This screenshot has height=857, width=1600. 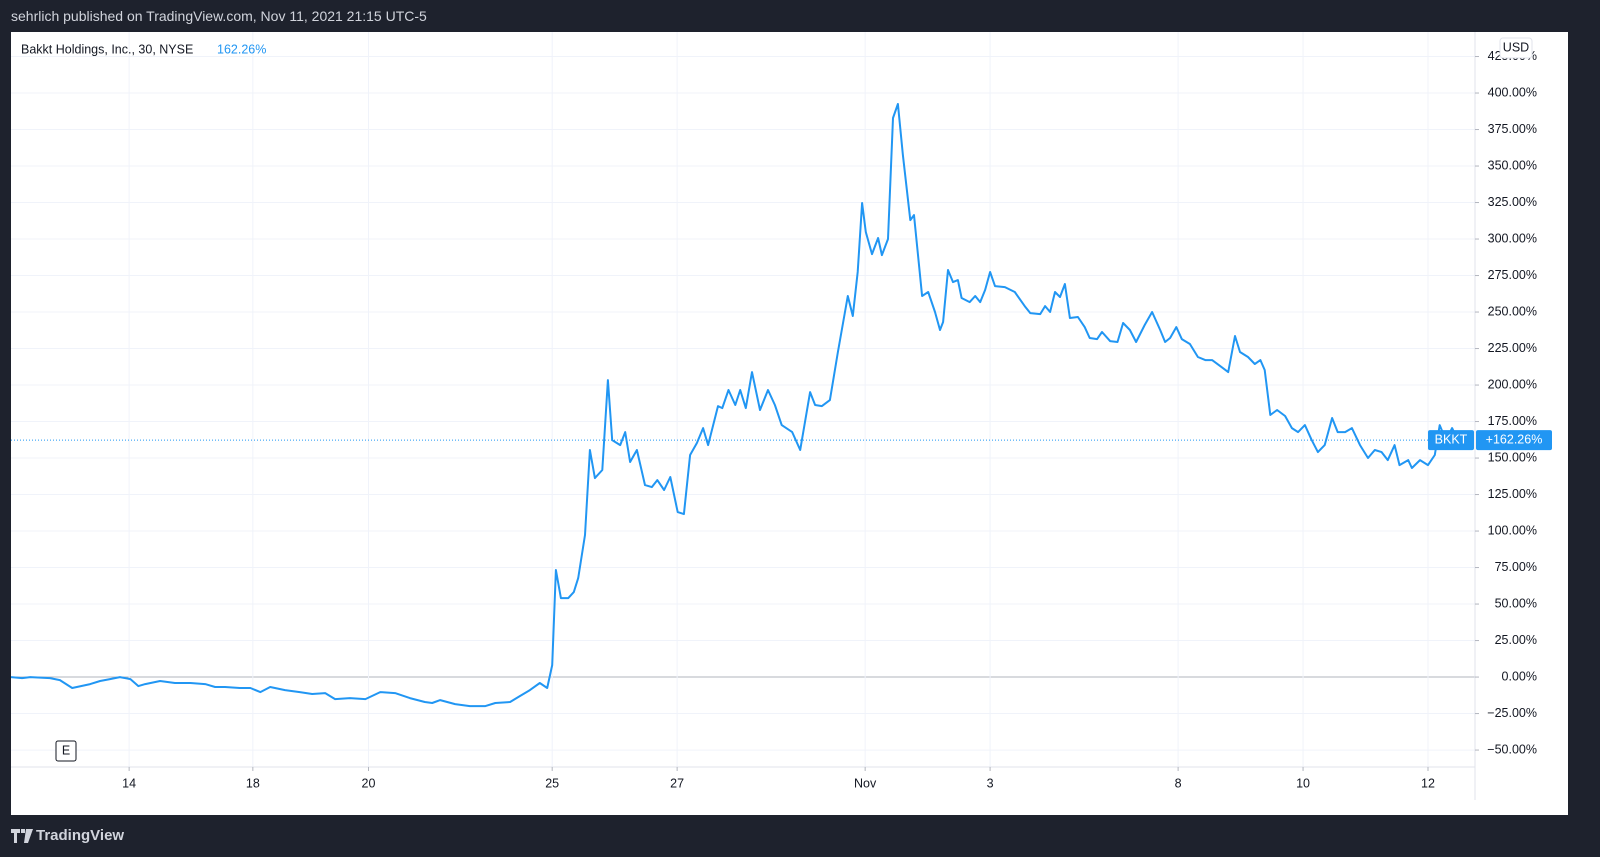 What do you see at coordinates (865, 783) in the screenshot?
I see `x-tick-label: Nov` at bounding box center [865, 783].